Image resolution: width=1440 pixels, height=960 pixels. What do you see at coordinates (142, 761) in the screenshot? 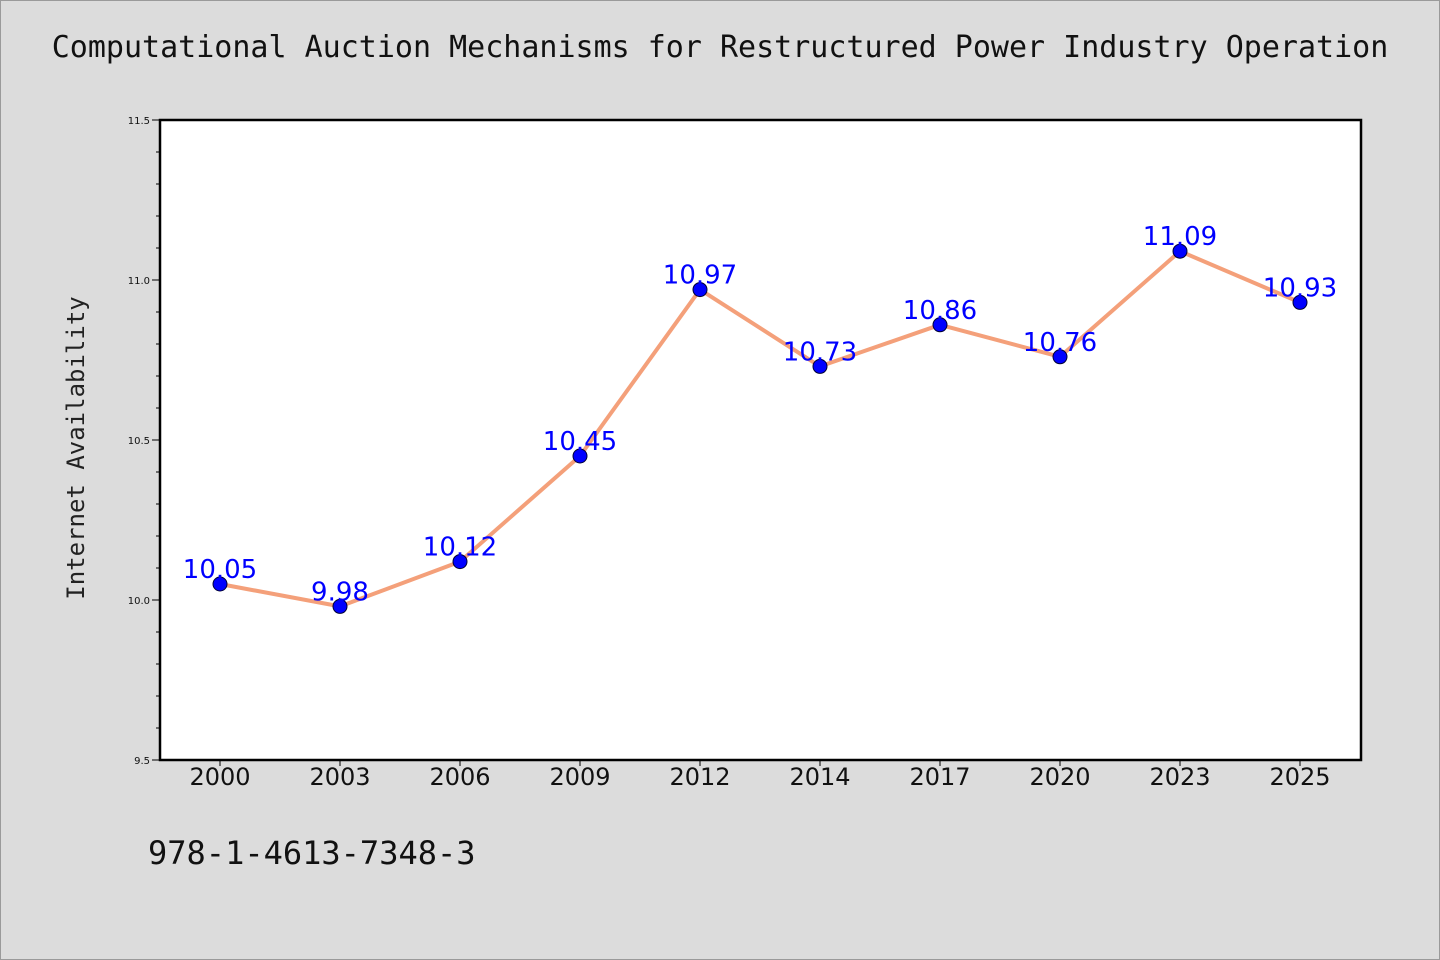
I see `y-tick-label: 9.5` at bounding box center [142, 761].